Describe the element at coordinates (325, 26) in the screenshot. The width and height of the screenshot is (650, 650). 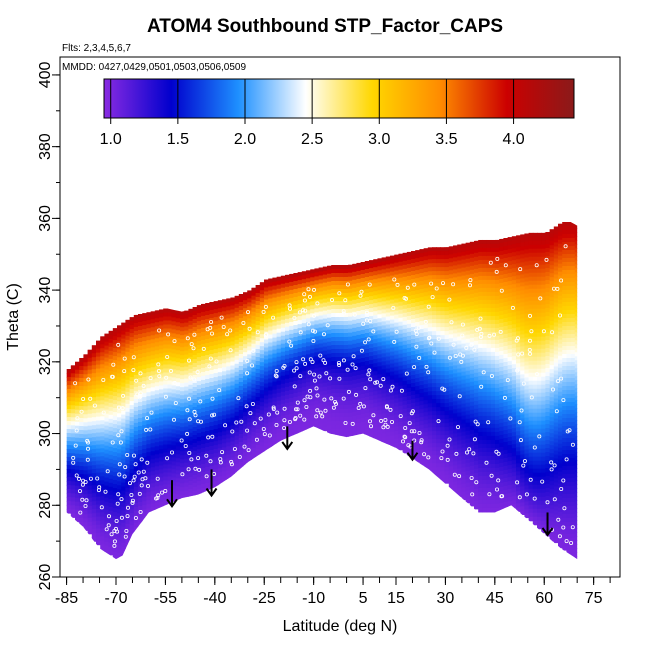
I see `chart-title: ATOM4 Southbound STP_Factor_CAPS` at that location.